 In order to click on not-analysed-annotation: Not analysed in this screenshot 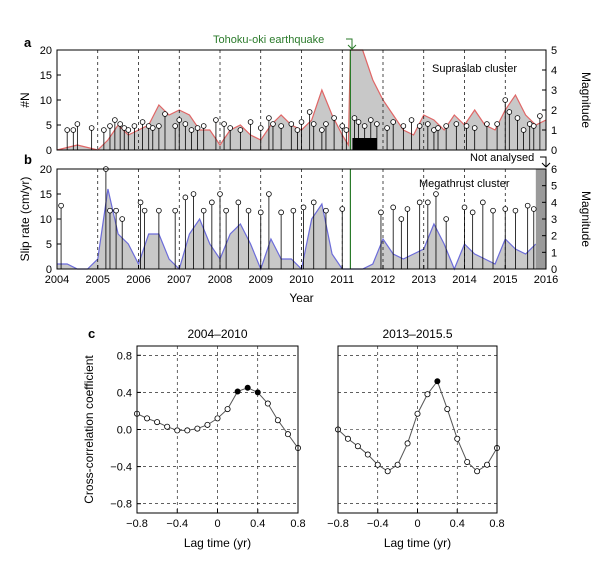, I will do `click(502, 158)`.